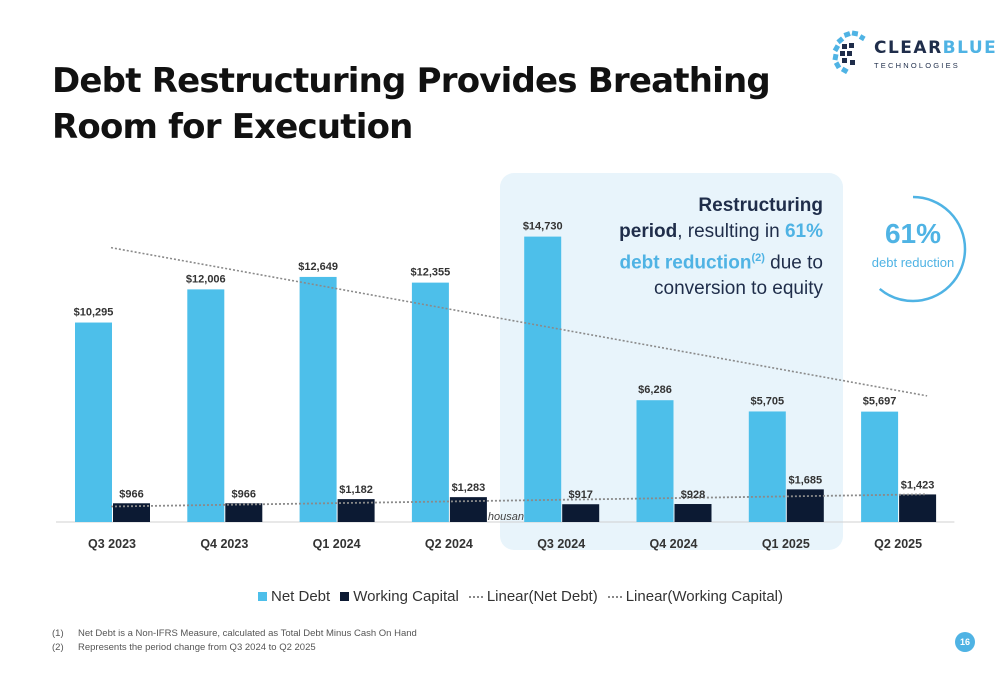 The image size is (1000, 685). What do you see at coordinates (94, 313) in the screenshot?
I see `net-debt-value-label: $10,295` at bounding box center [94, 313].